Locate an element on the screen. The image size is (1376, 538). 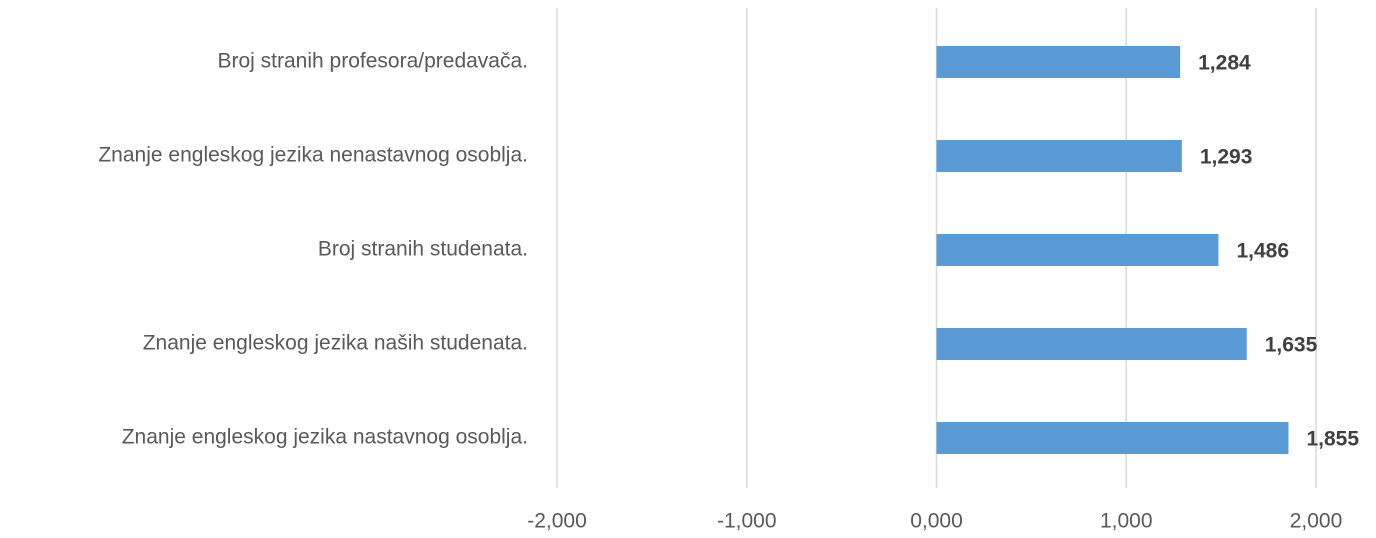
category-label: Broj stranih studenata. is located at coordinates (423, 249).